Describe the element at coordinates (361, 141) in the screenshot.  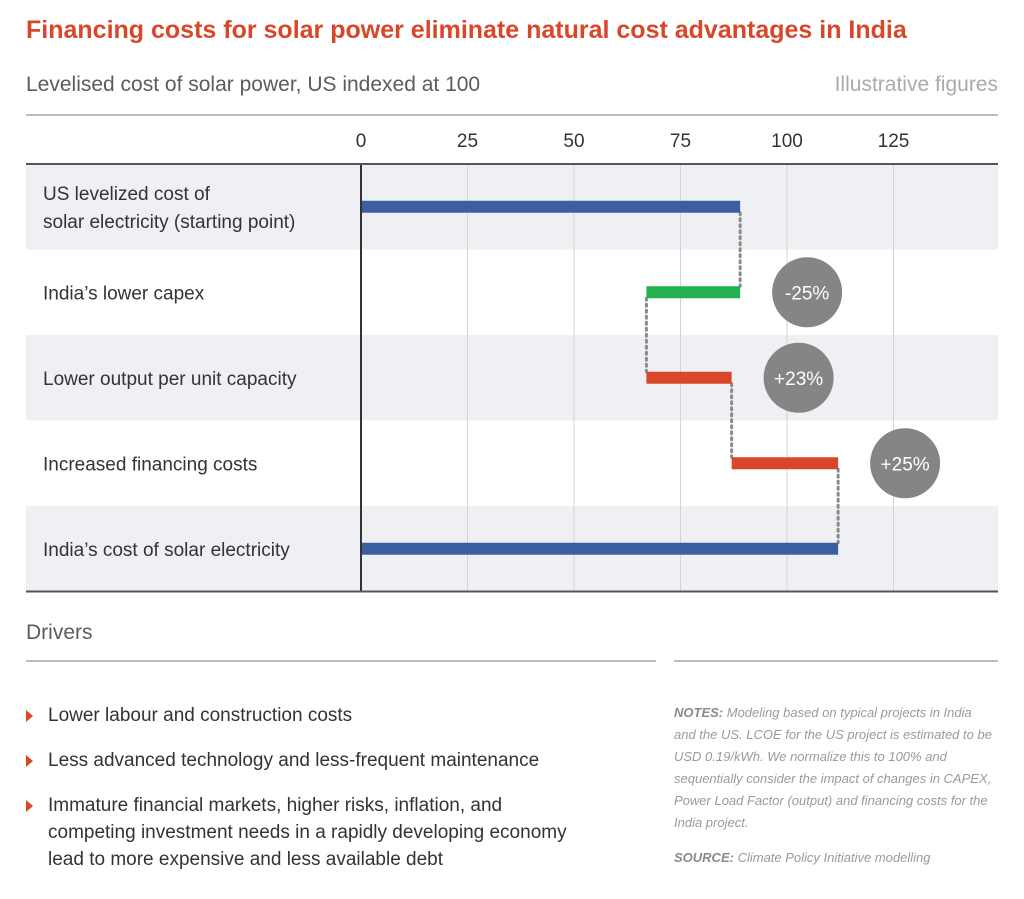
I see `x-tick-label: 0` at that location.